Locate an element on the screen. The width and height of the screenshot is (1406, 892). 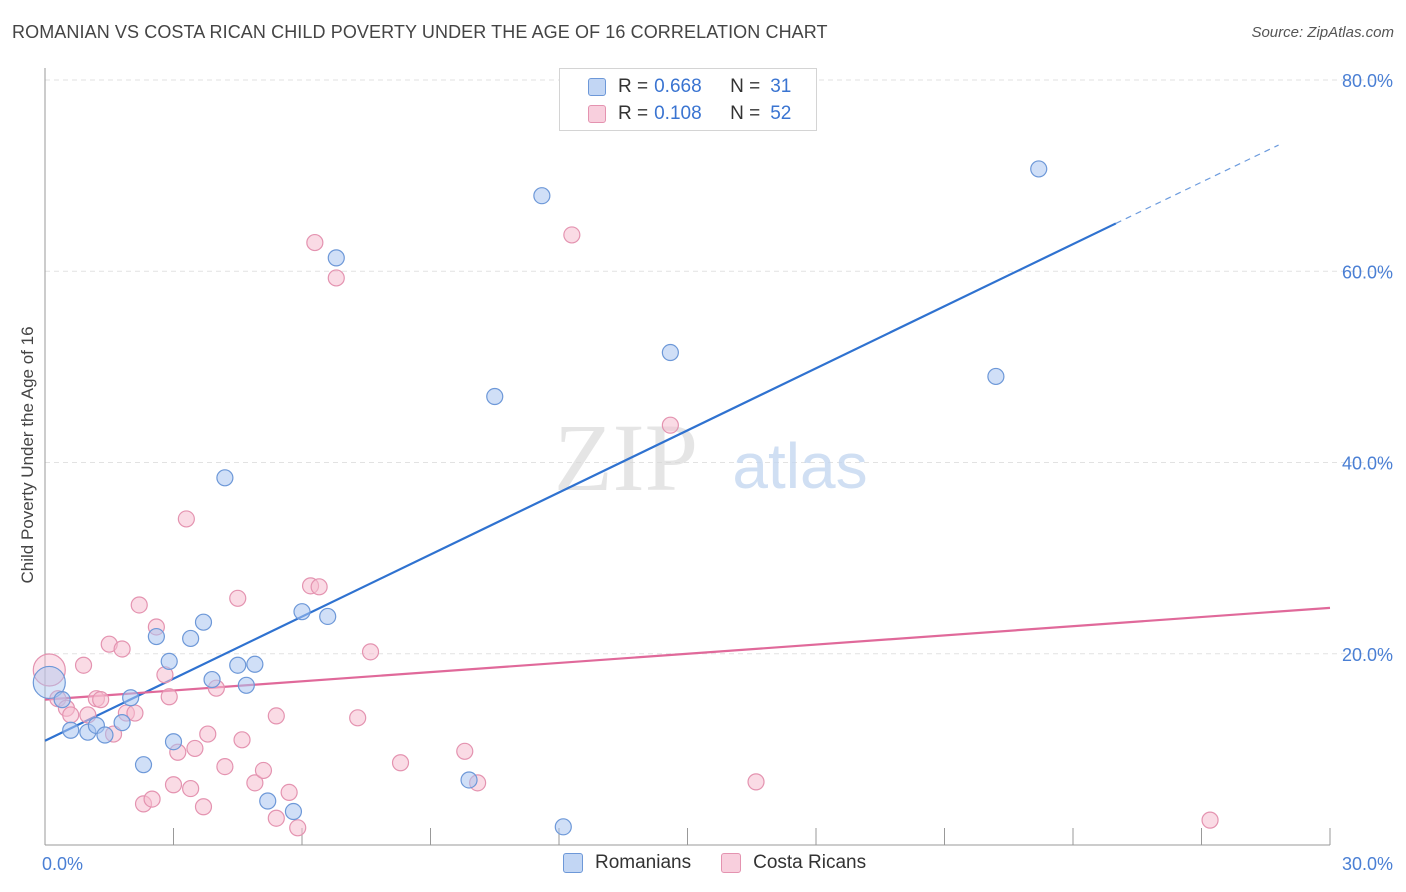
legend-r-value: 0.668 is located at coordinates (678, 86).